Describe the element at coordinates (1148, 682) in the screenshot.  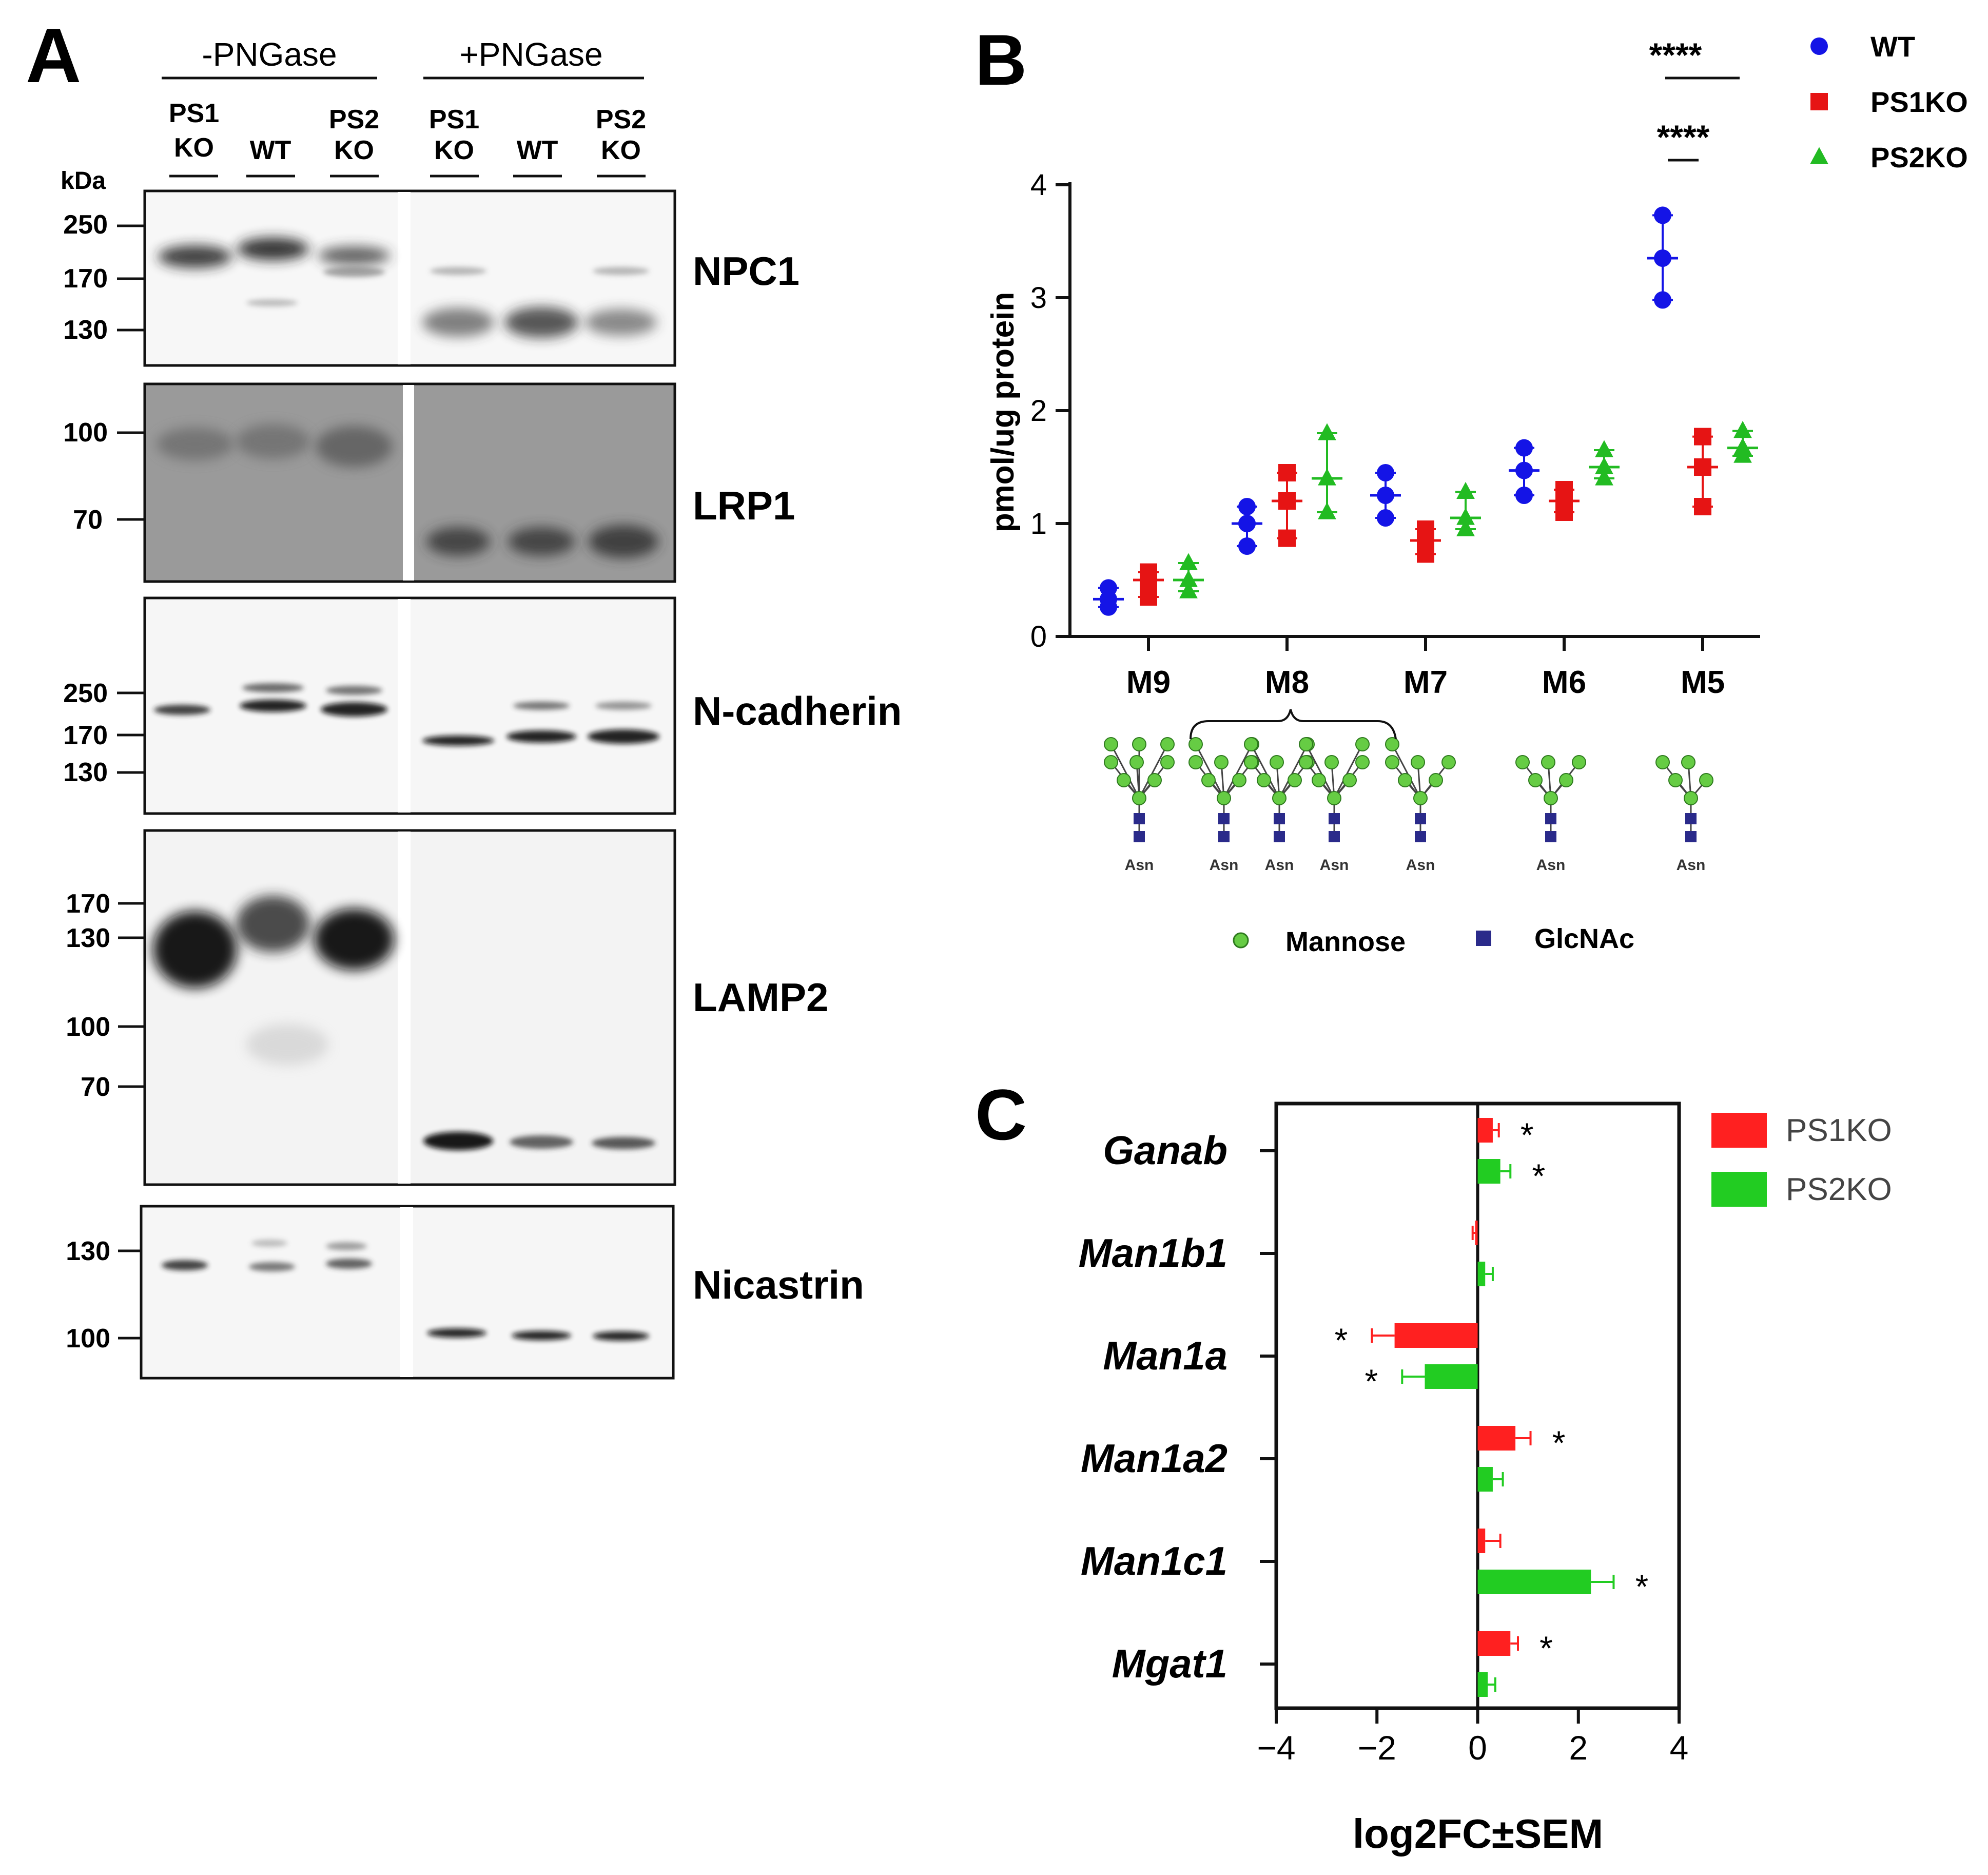
I see `x-tick-label: M9` at that location.